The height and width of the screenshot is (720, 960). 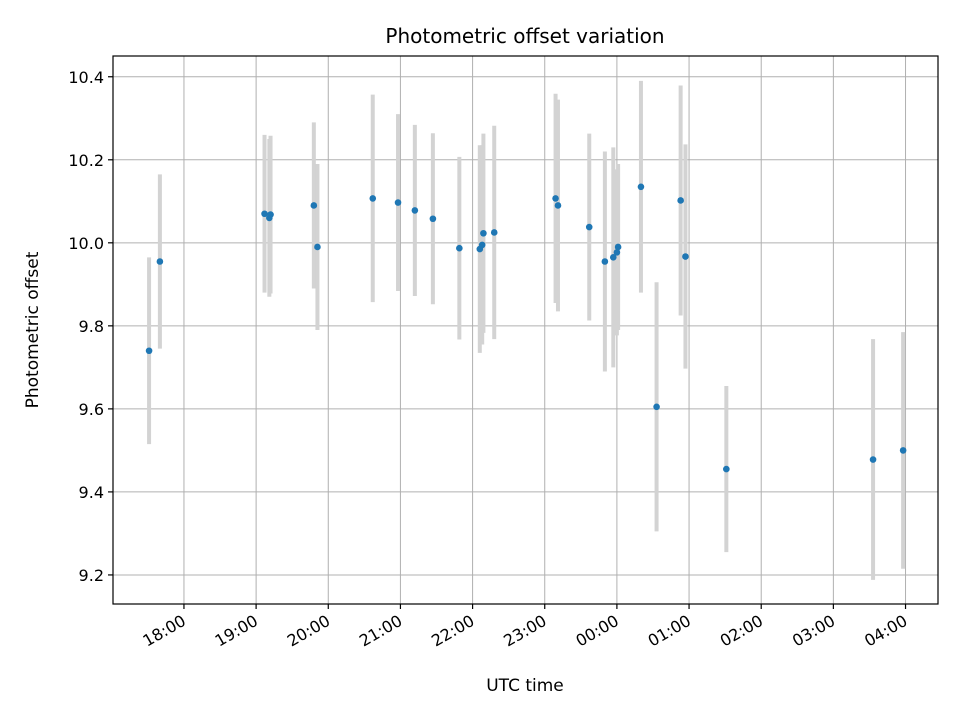 I want to click on y-axis-ticks: 9.2 9.4 9.6 9.8 10.0 10.2 10.4, so click(x=90, y=326).